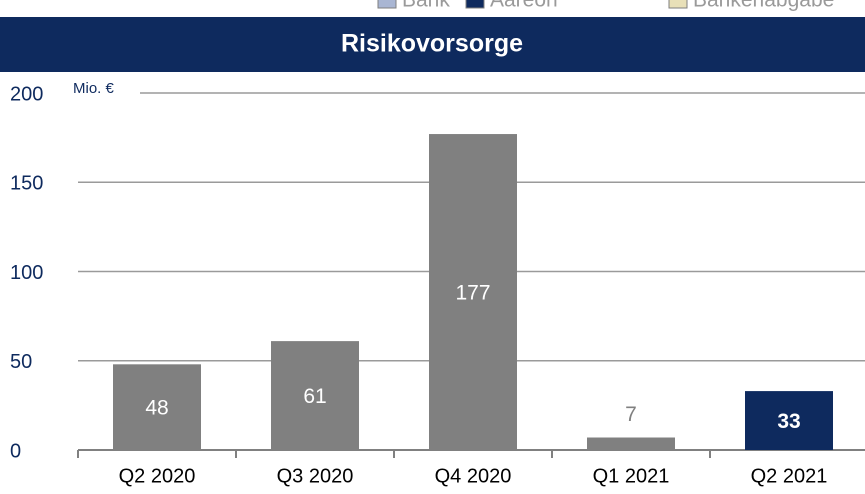 Image resolution: width=865 pixels, height=494 pixels. I want to click on y-tick-label: 0, so click(15, 451).